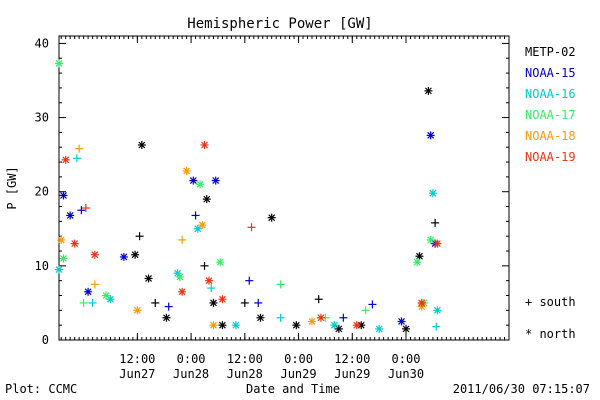 The height and width of the screenshot is (400, 600). What do you see at coordinates (352, 374) in the screenshot?
I see `x-tick-date-label: Jun29` at bounding box center [352, 374].